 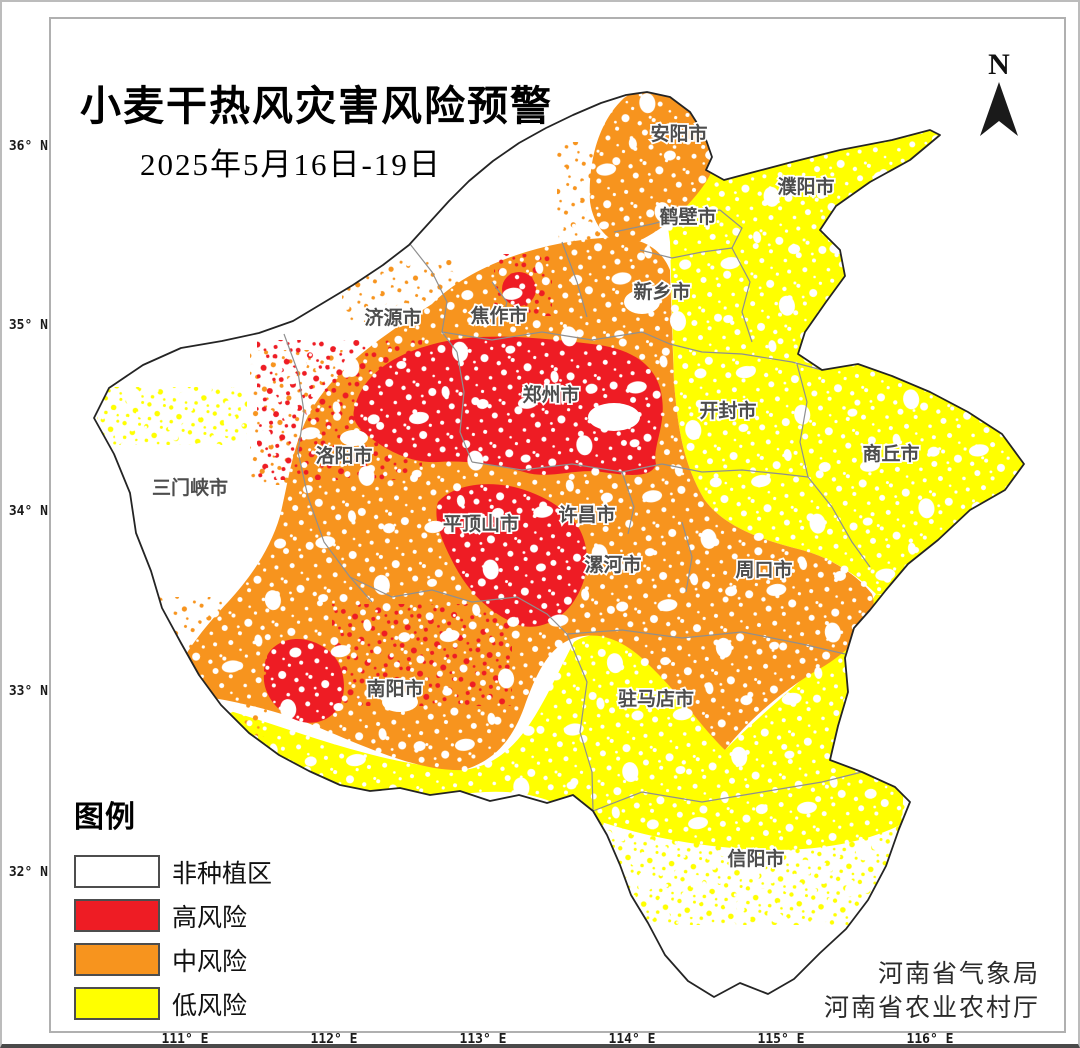 I want to click on north-label: N, so click(x=999, y=64).